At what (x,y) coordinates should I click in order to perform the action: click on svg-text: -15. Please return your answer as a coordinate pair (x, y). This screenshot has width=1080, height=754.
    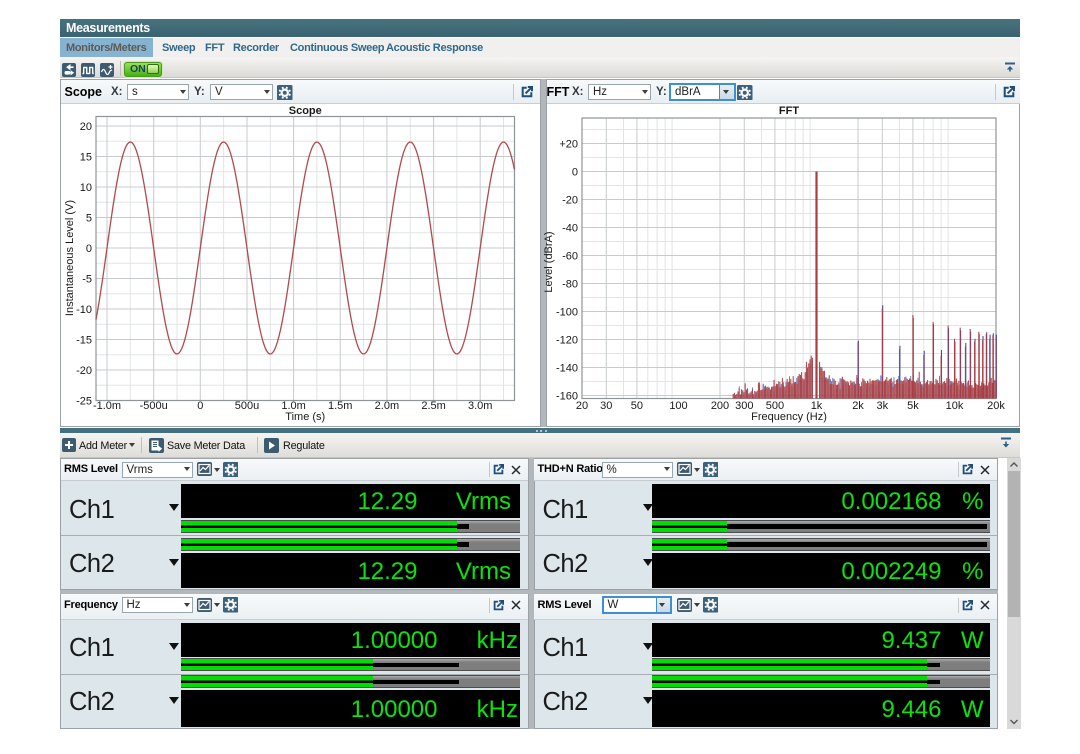
    Looking at the image, I should click on (84, 341).